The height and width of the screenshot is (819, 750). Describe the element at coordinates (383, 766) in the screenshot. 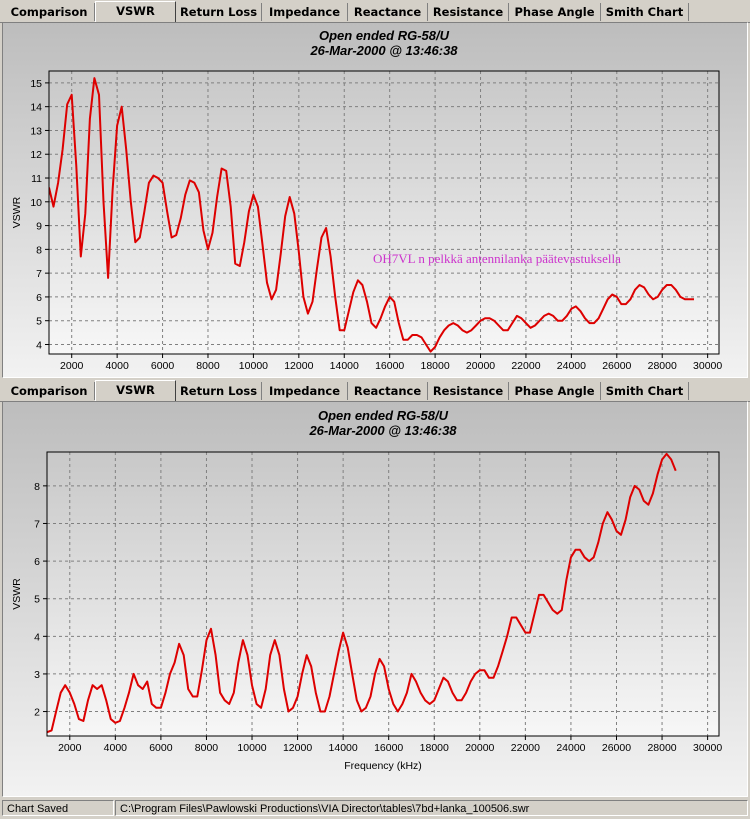

I see `x-axis-label: Frequency (kHz)` at that location.